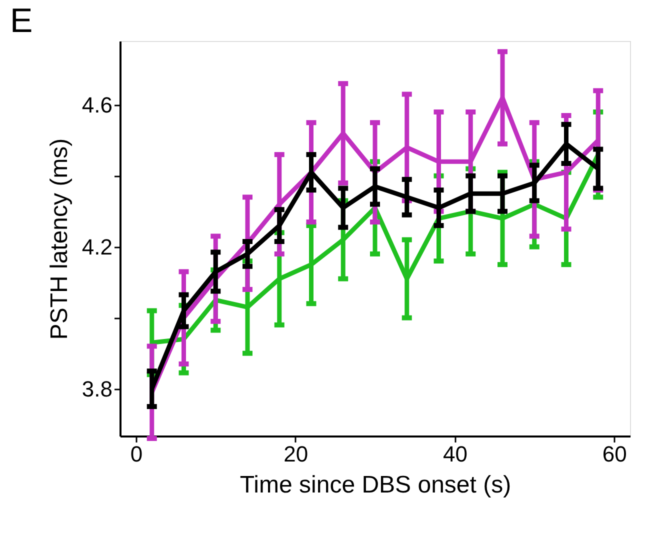  What do you see at coordinates (97, 105) in the screenshot?
I see `y-tick-label: 4.6` at bounding box center [97, 105].